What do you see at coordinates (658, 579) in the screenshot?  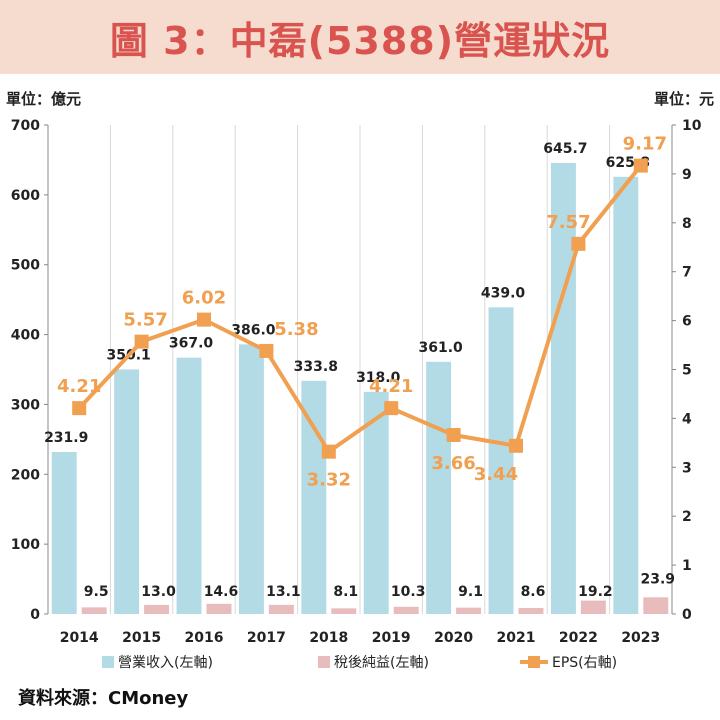 I see `net-income-label: 23.9` at bounding box center [658, 579].